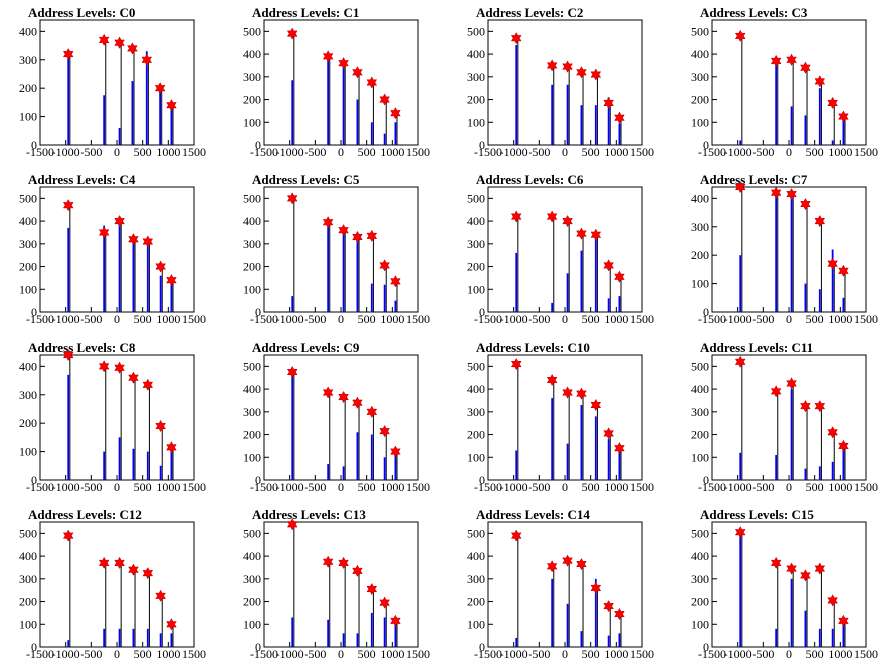 The width and height of the screenshot is (896, 672). Describe the element at coordinates (757, 514) in the screenshot. I see `chart-title: Address Levels: C15` at that location.